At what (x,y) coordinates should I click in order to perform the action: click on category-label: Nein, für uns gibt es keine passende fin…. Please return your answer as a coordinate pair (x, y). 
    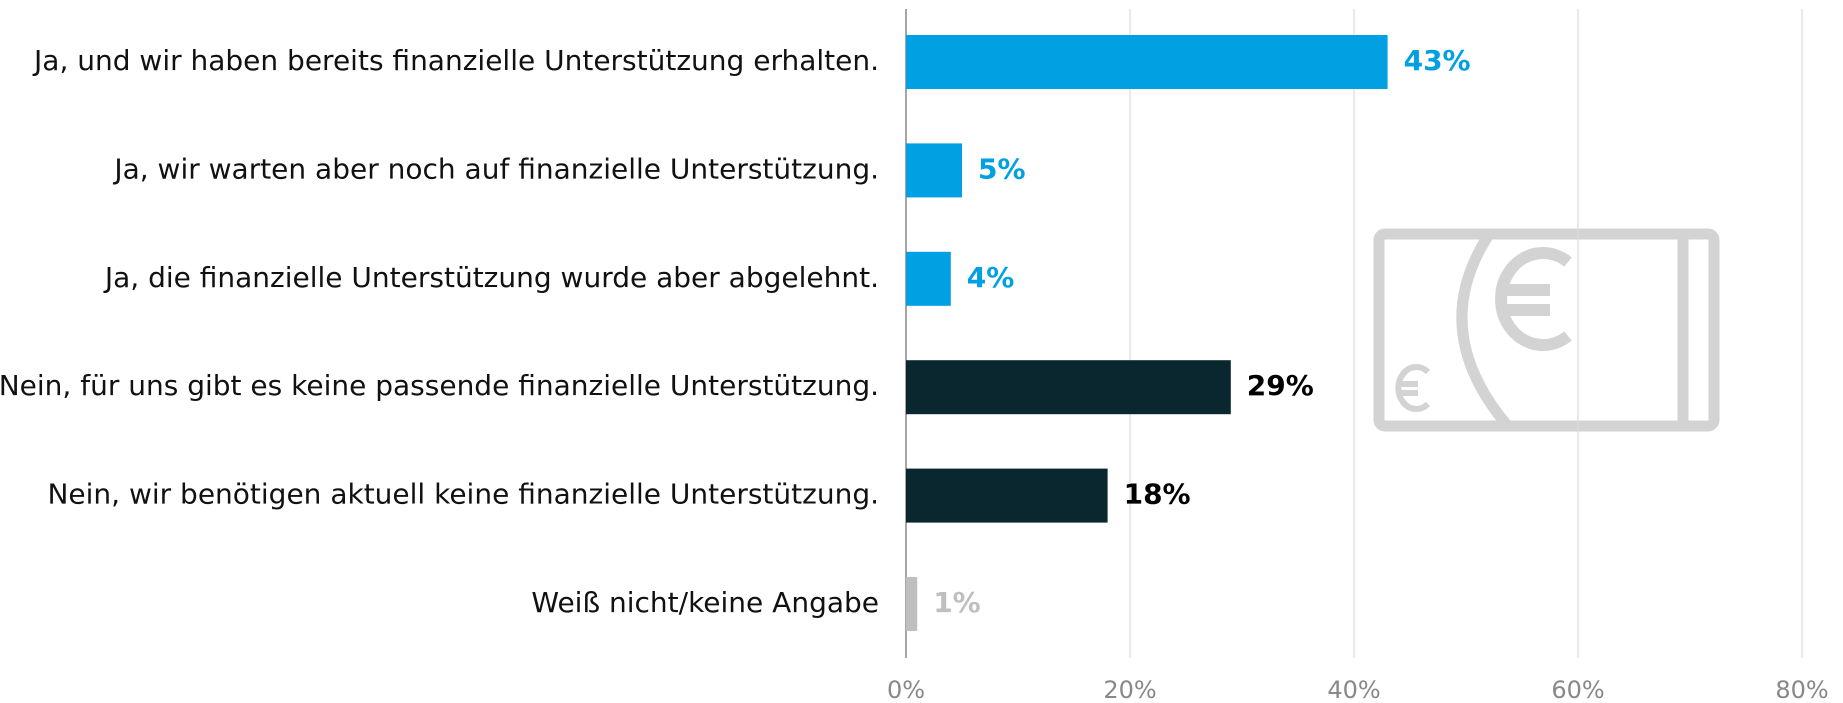
    Looking at the image, I should click on (439, 385).